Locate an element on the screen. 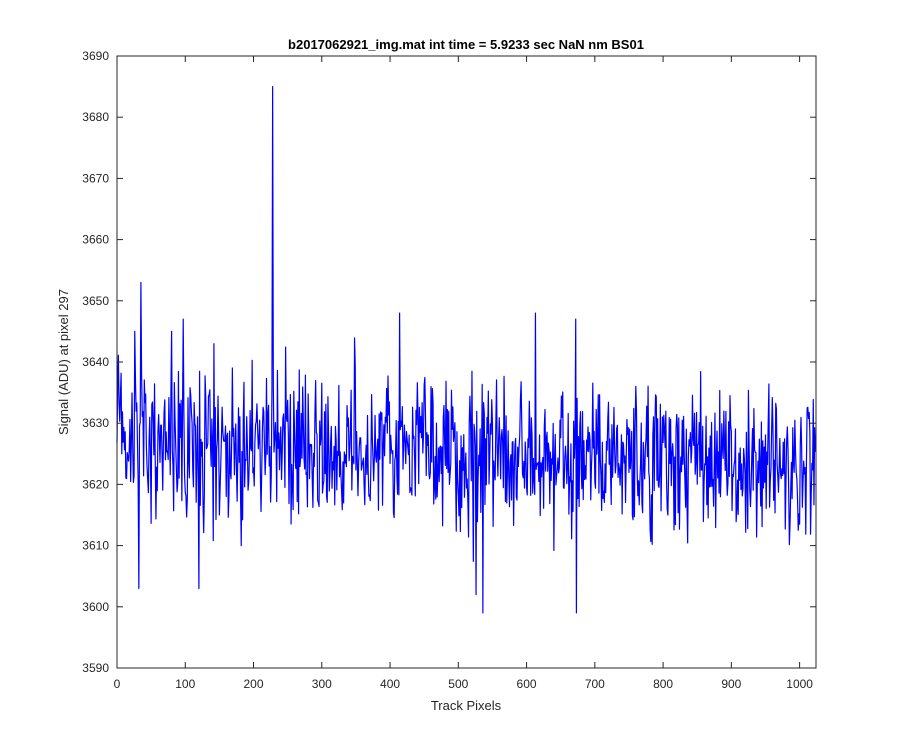 Image resolution: width=900 pixels, height=755 pixels. y-tick-label: 3630 is located at coordinates (95, 423).